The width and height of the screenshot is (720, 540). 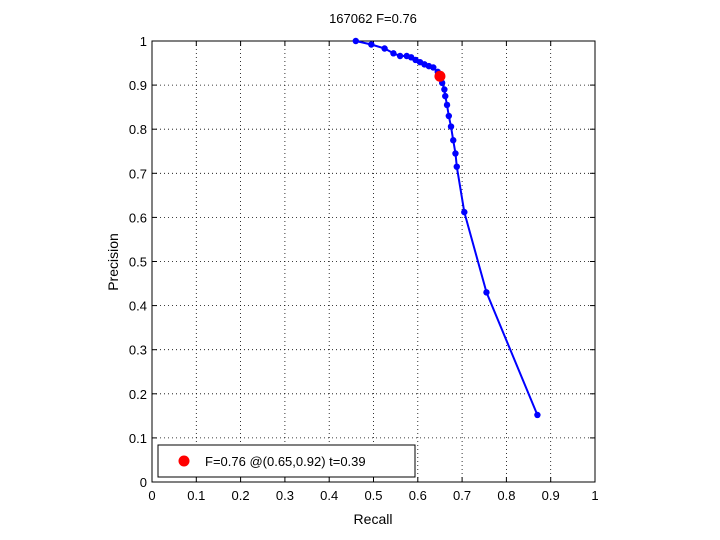 I want to click on x-tick-label: 0.8, so click(x=506, y=495).